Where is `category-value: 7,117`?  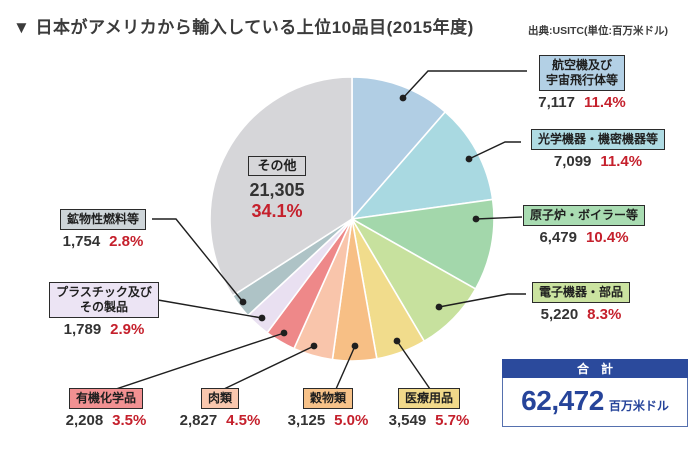
category-value: 7,117 is located at coordinates (556, 102).